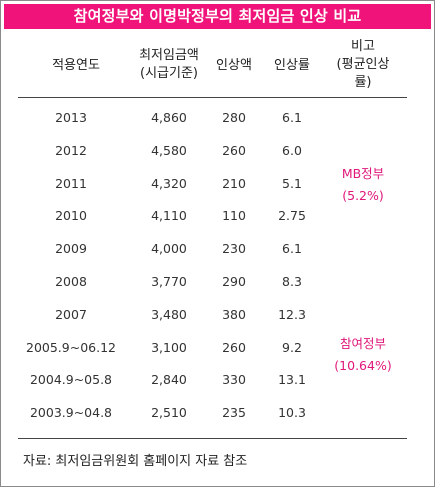 The width and height of the screenshot is (435, 487). I want to click on cell-rate: 12.3, so click(292, 314).